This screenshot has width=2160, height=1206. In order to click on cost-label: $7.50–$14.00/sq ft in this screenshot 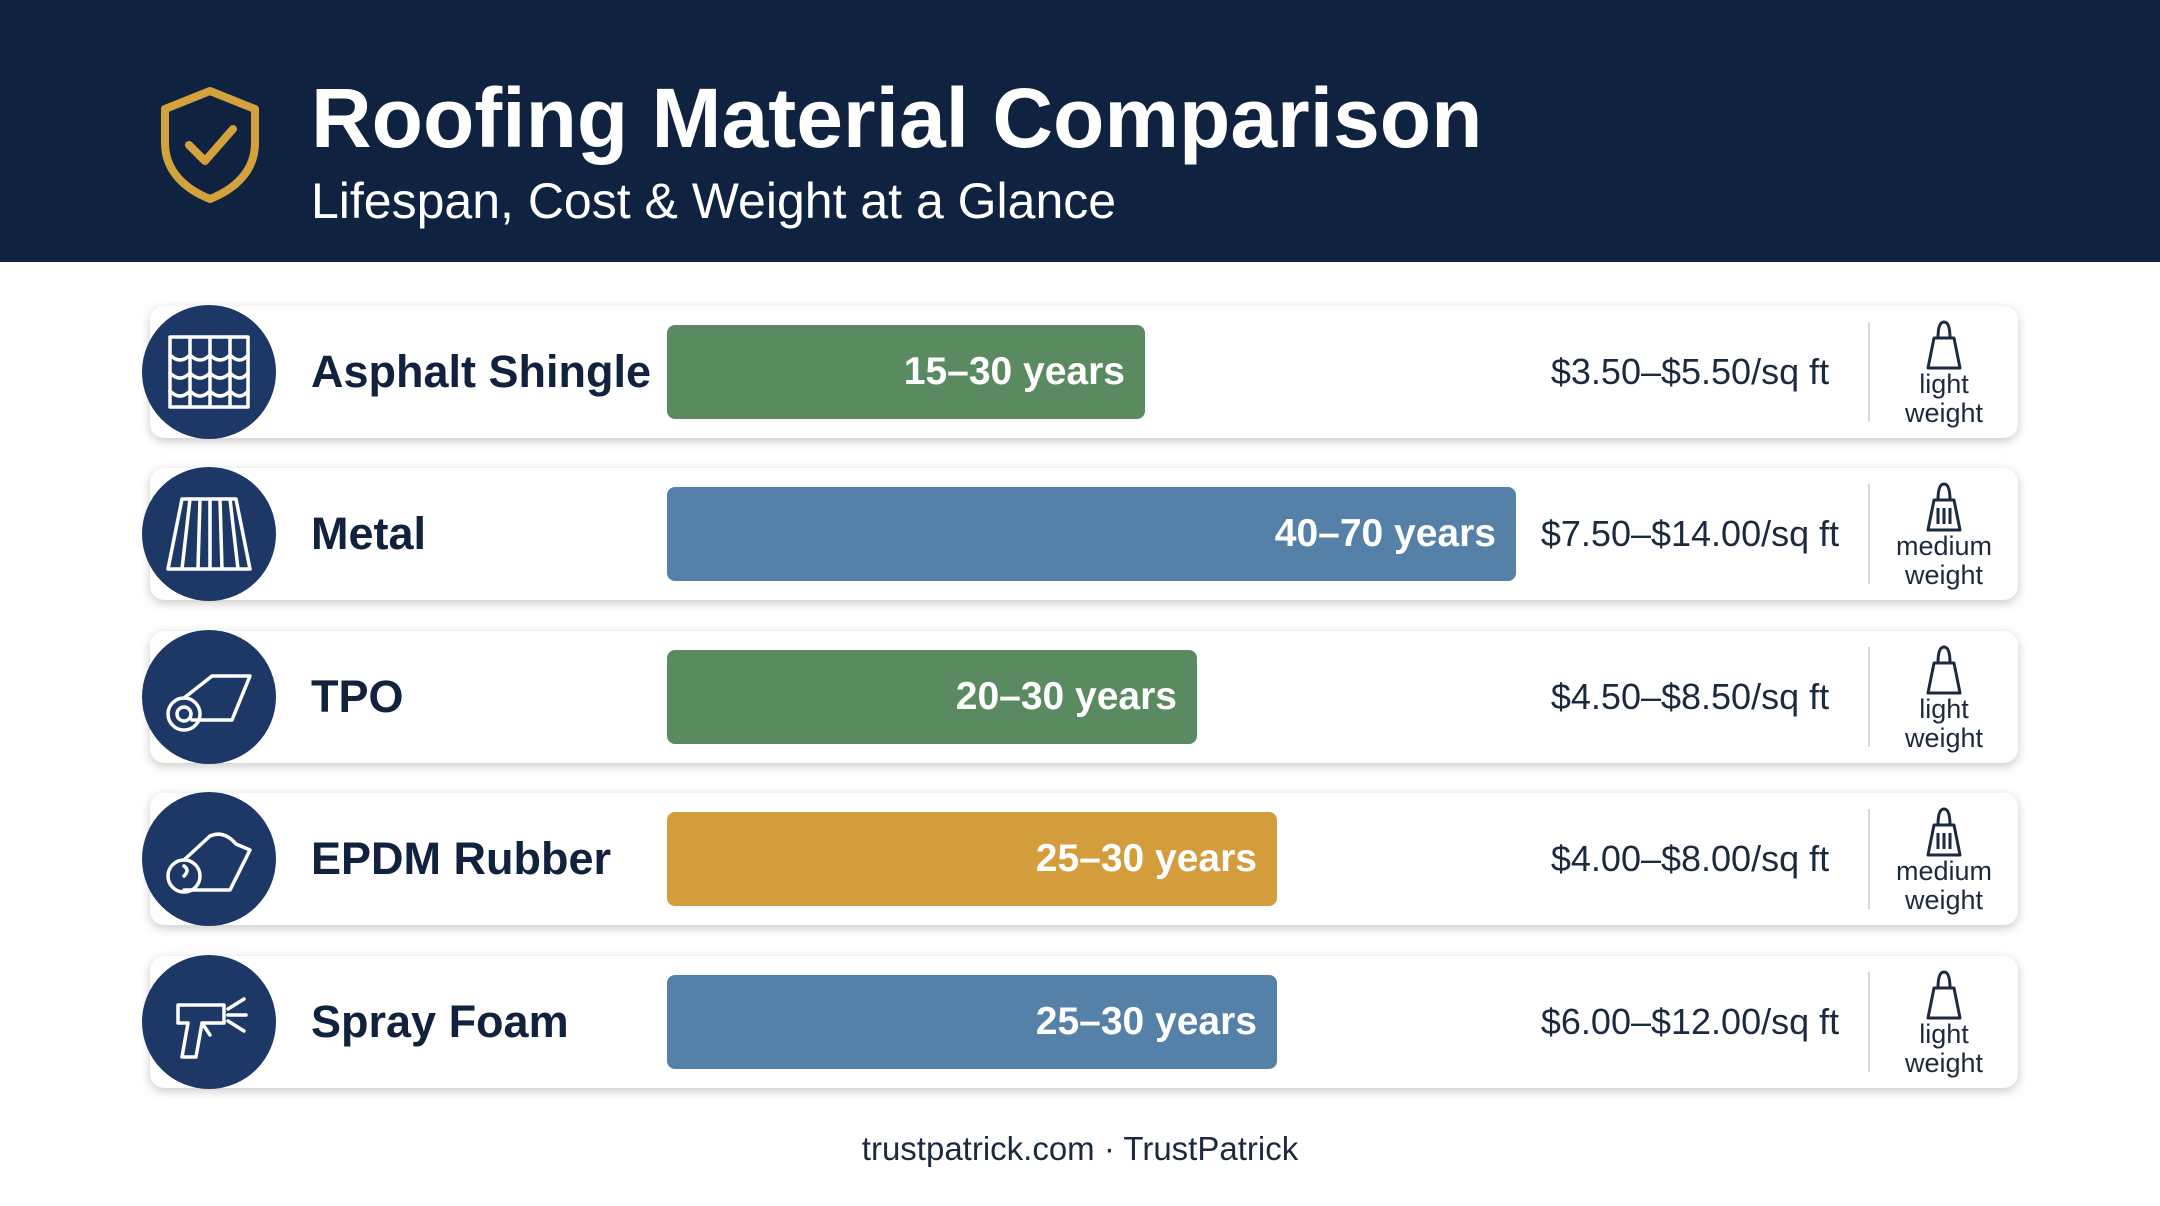, I will do `click(1690, 533)`.